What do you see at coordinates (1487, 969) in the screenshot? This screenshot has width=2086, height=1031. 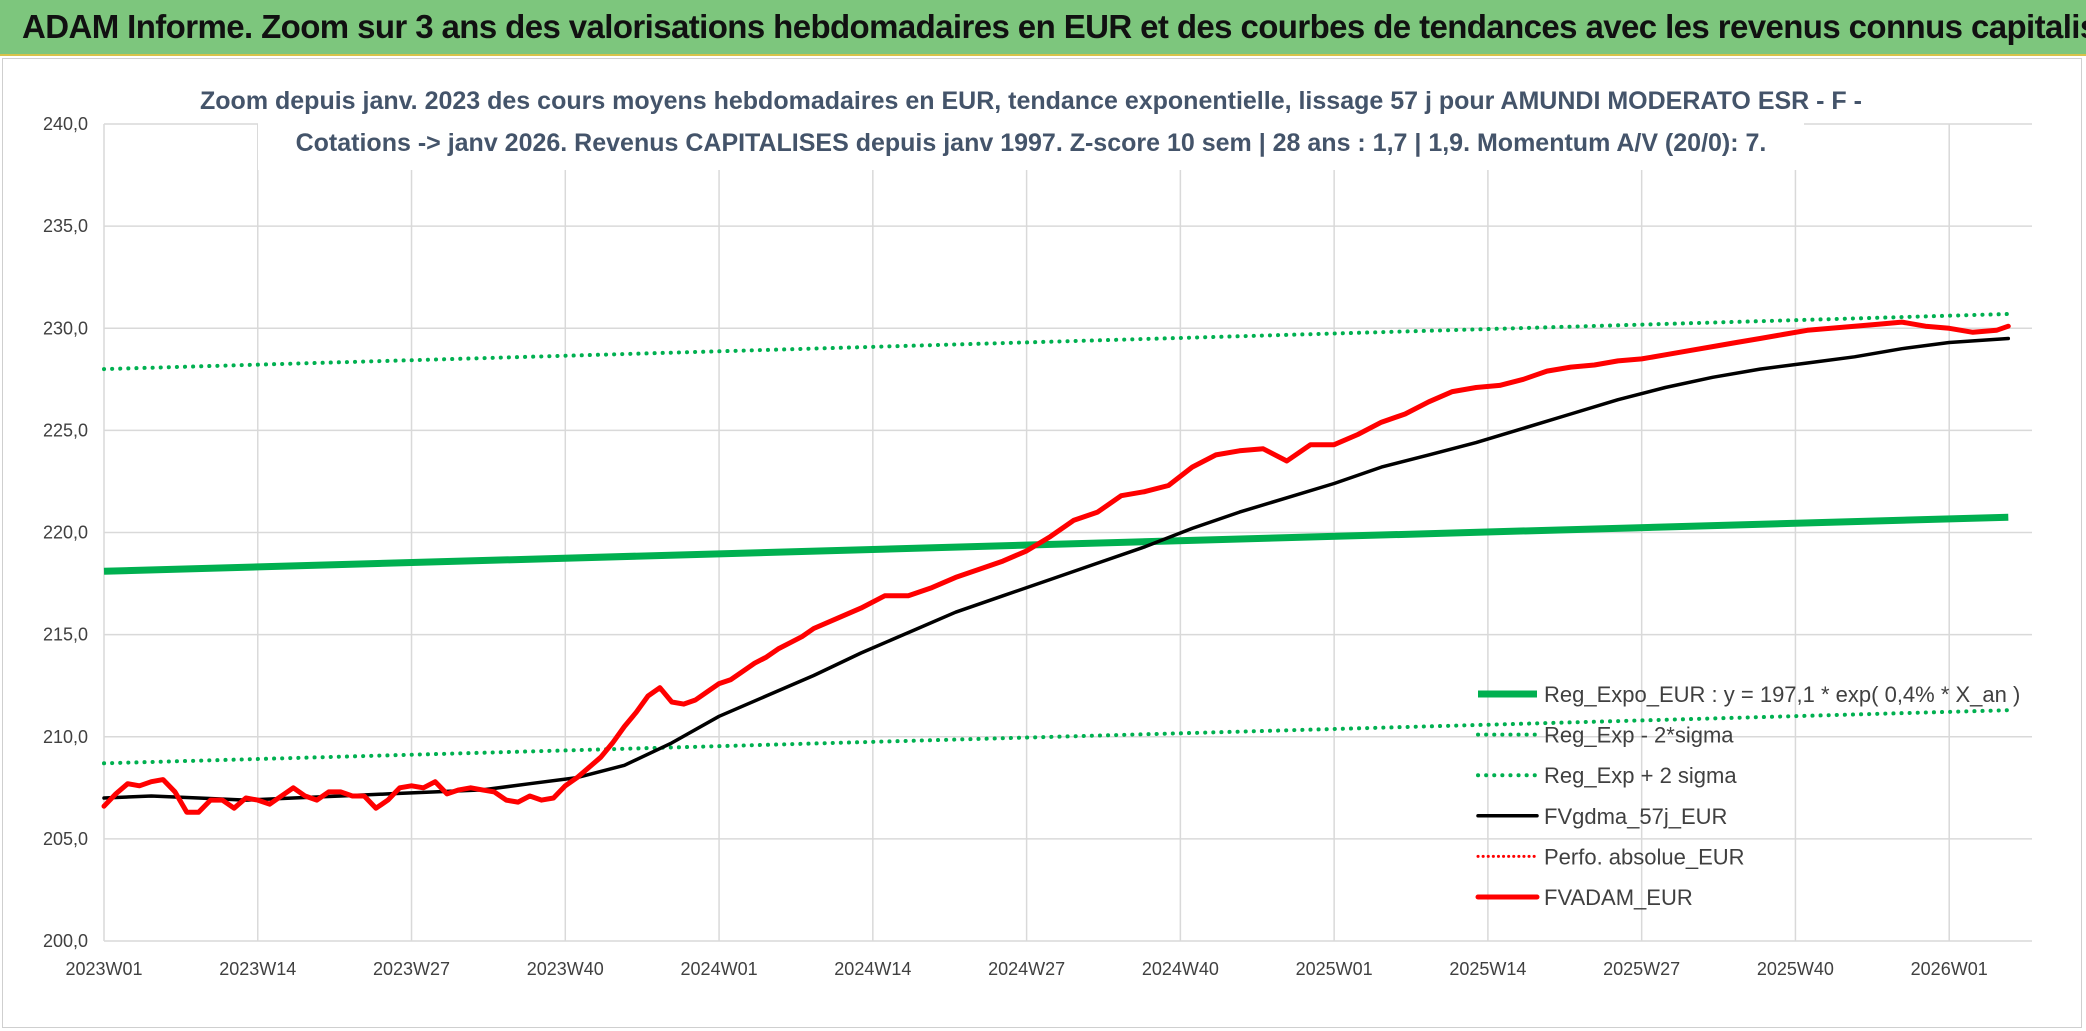 I see `x-tick-label: 2025W14` at bounding box center [1487, 969].